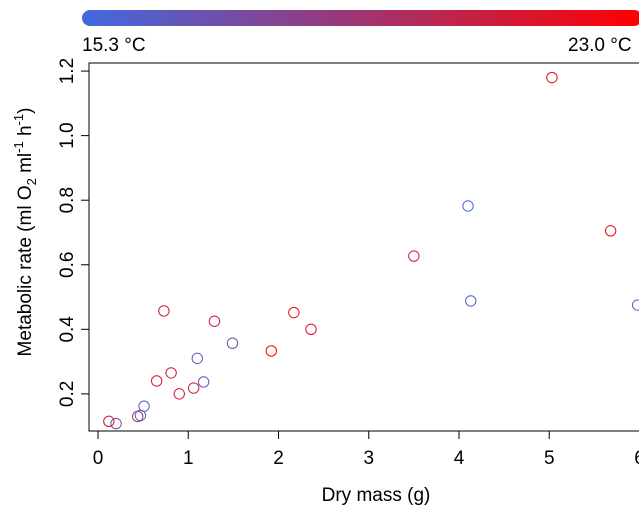  Describe the element at coordinates (360, 18) in the screenshot. I see `color-legend-bar` at that location.